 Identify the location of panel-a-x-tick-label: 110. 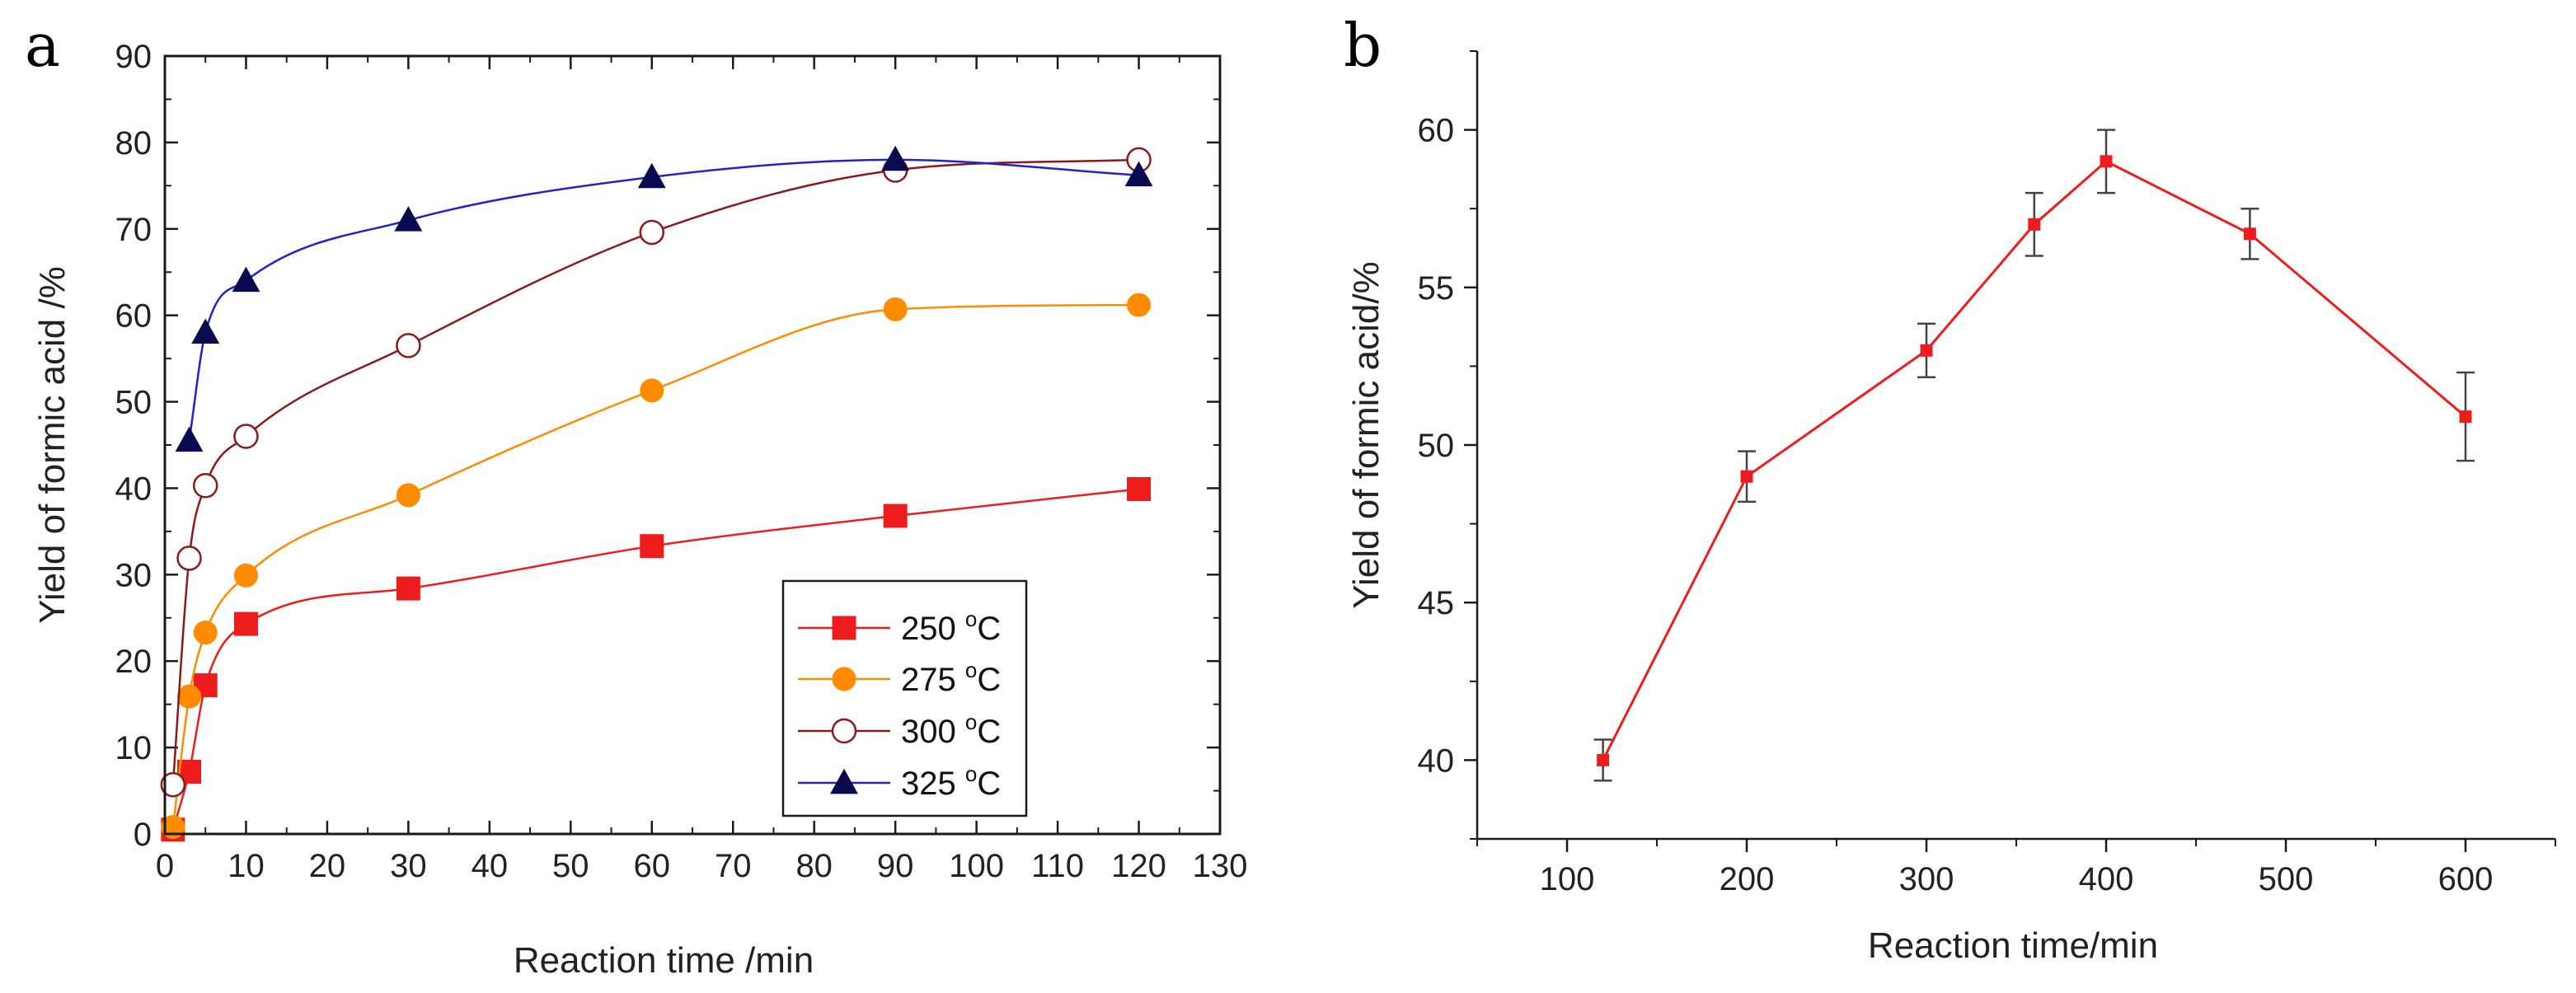
(1057, 866).